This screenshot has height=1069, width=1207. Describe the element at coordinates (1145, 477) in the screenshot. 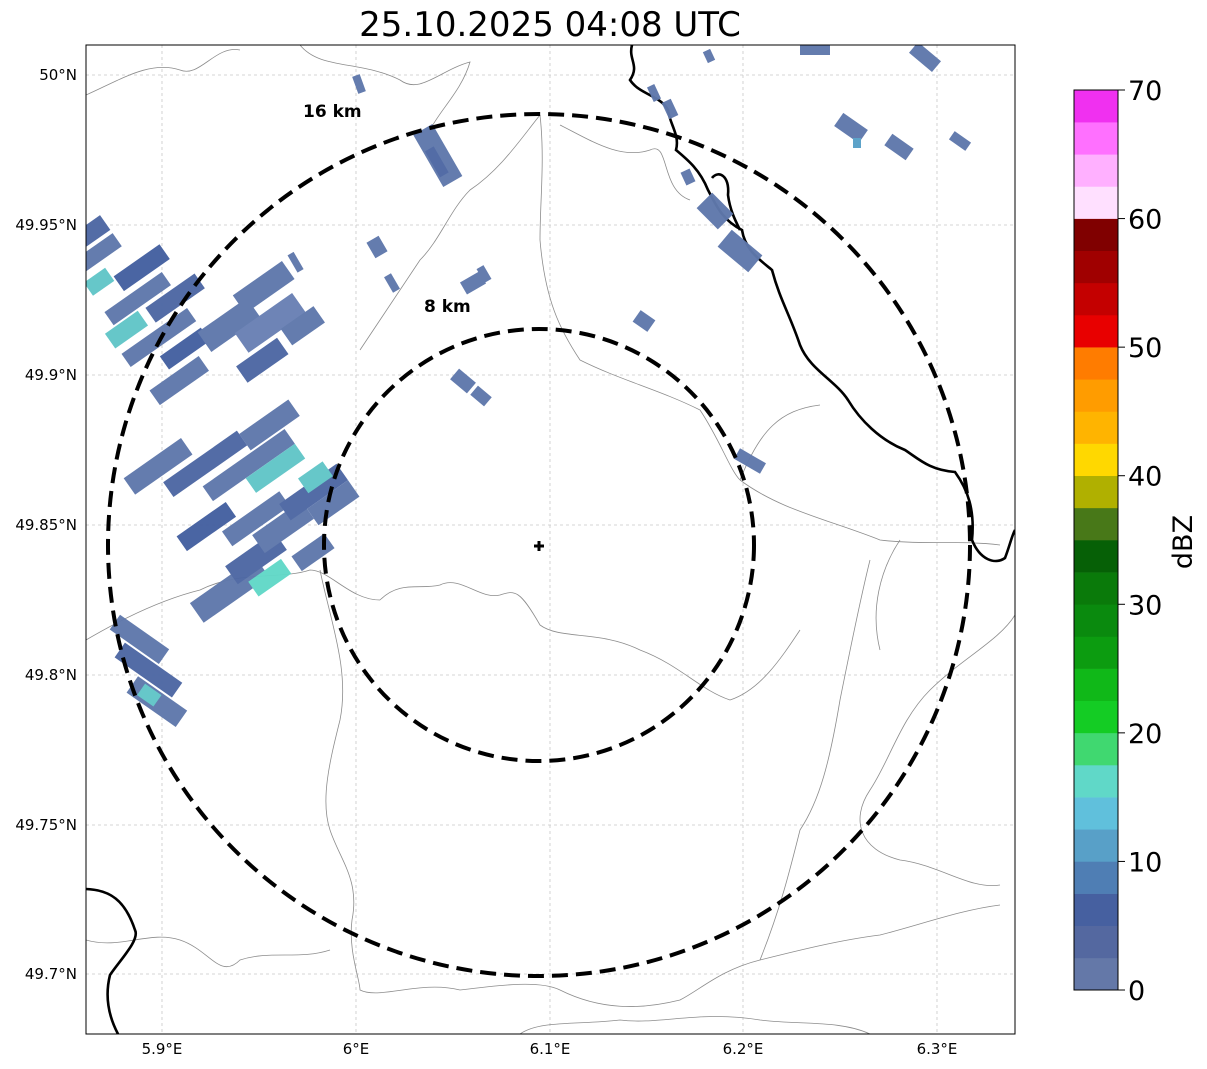

I see `colorbar-tick-label: 40` at that location.